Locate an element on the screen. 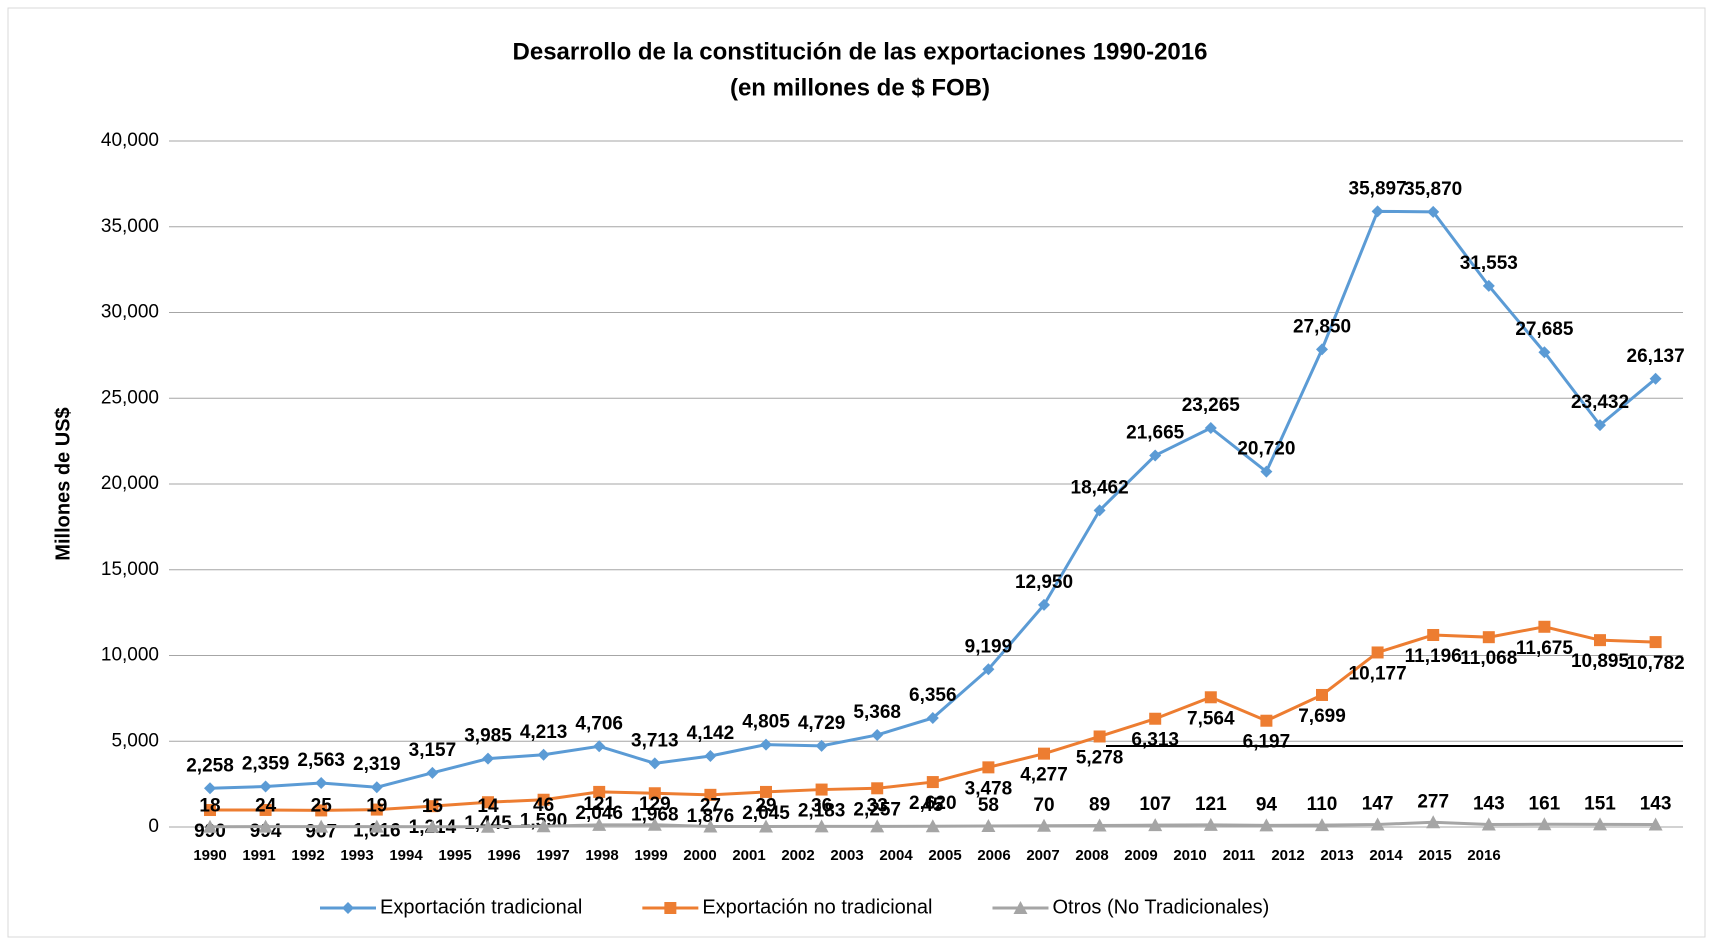 The width and height of the screenshot is (1713, 945). data-label: 3,478 is located at coordinates (989, 788).